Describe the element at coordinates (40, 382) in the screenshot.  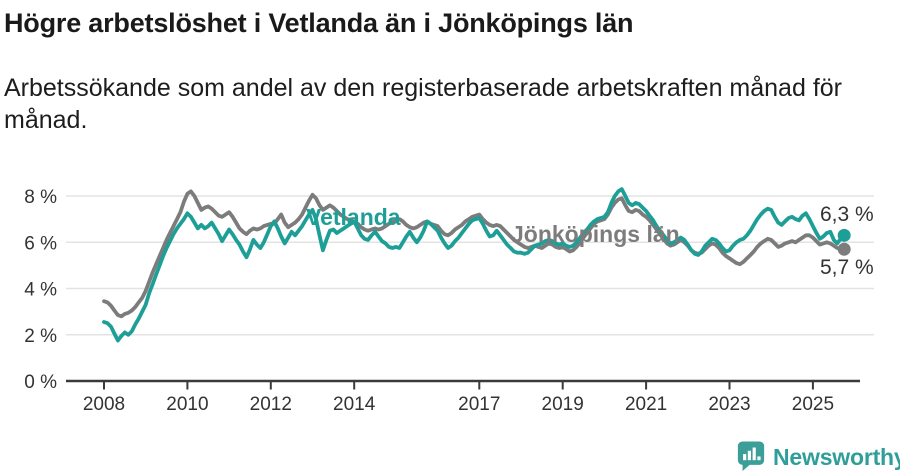
I see `svg-text: 0 %` at that location.